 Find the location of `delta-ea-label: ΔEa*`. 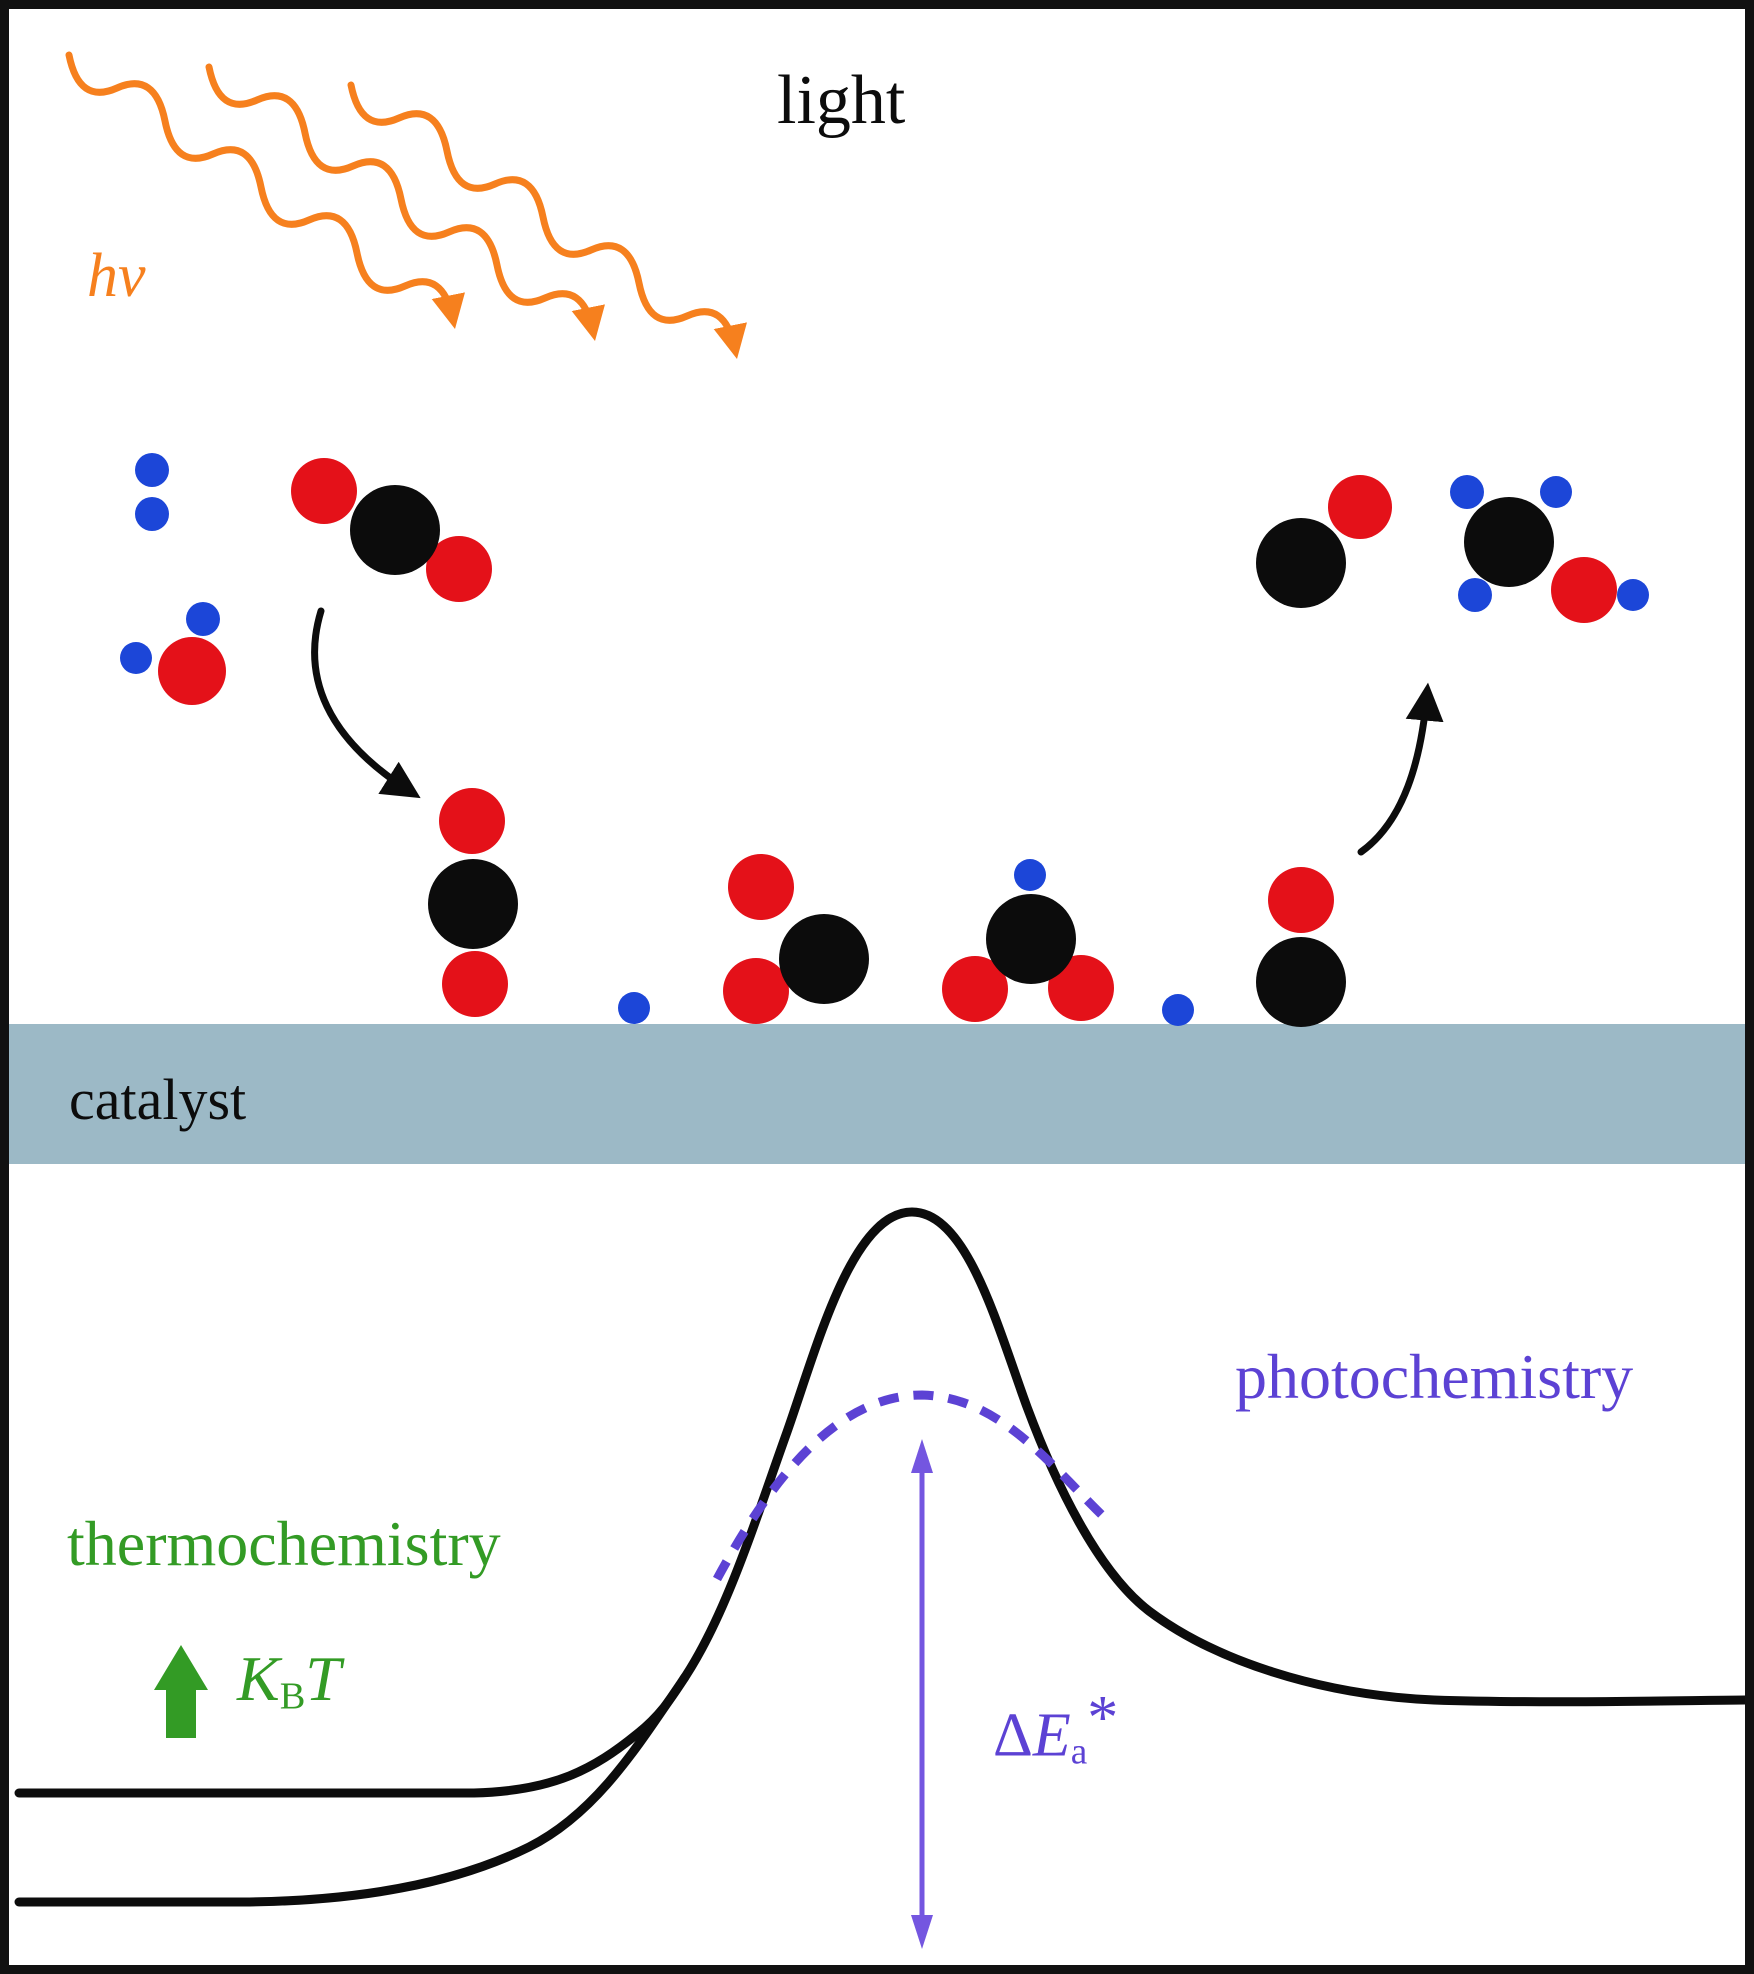

delta-ea-label: ΔEa* is located at coordinates (1055, 1729).